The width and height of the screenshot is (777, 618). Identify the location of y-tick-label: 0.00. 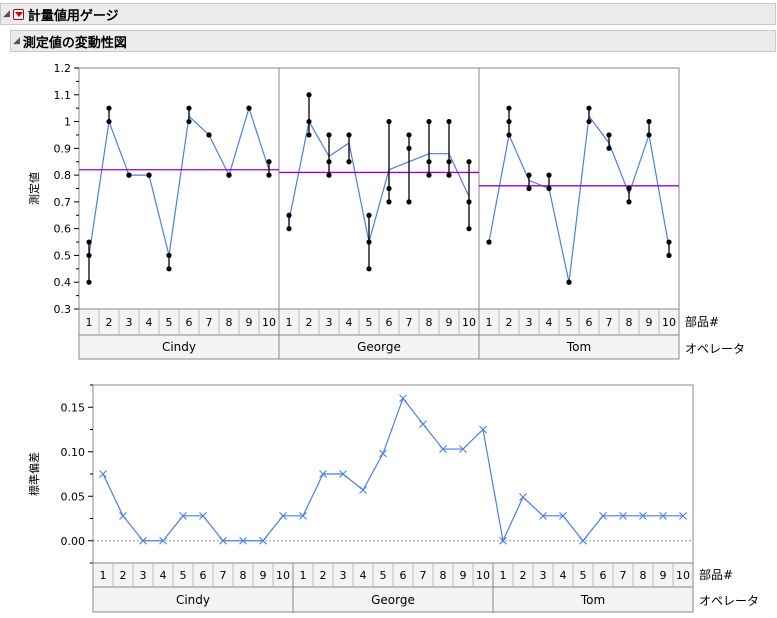
(73, 541).